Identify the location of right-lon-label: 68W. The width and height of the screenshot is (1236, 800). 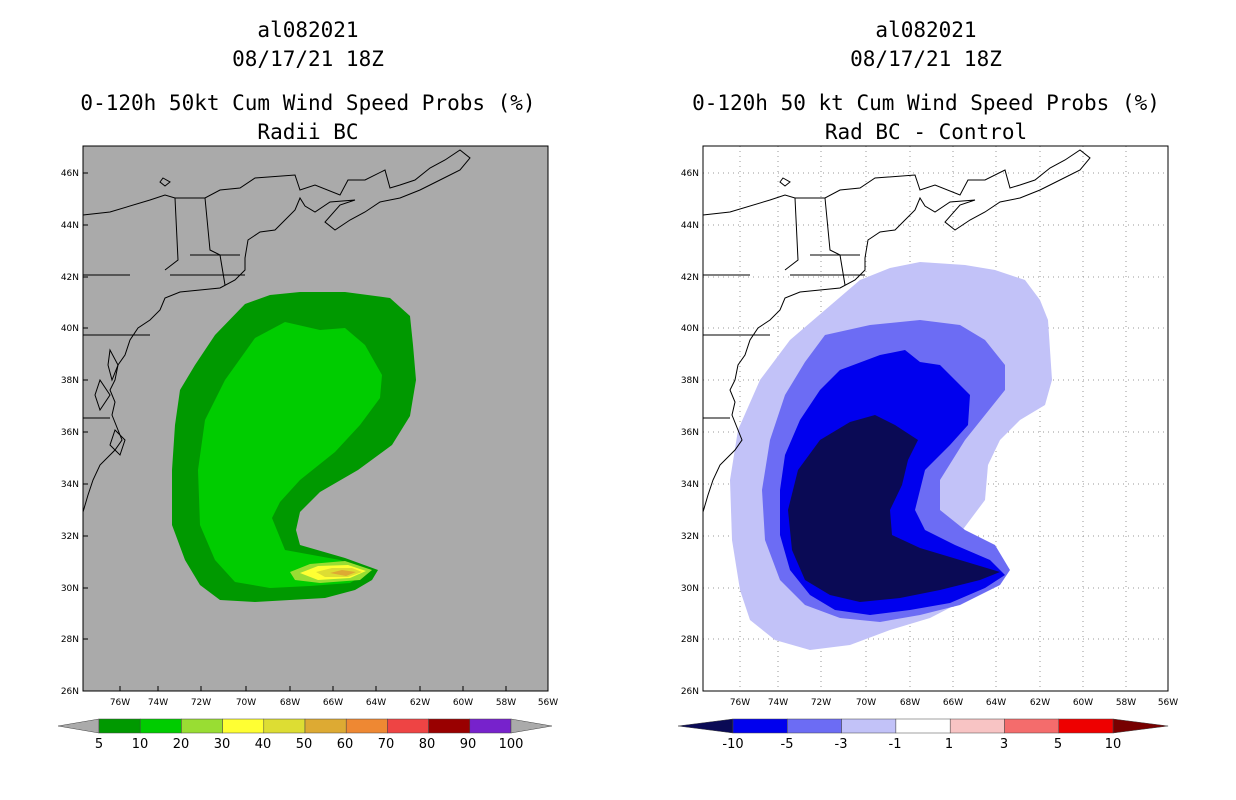
(910, 703).